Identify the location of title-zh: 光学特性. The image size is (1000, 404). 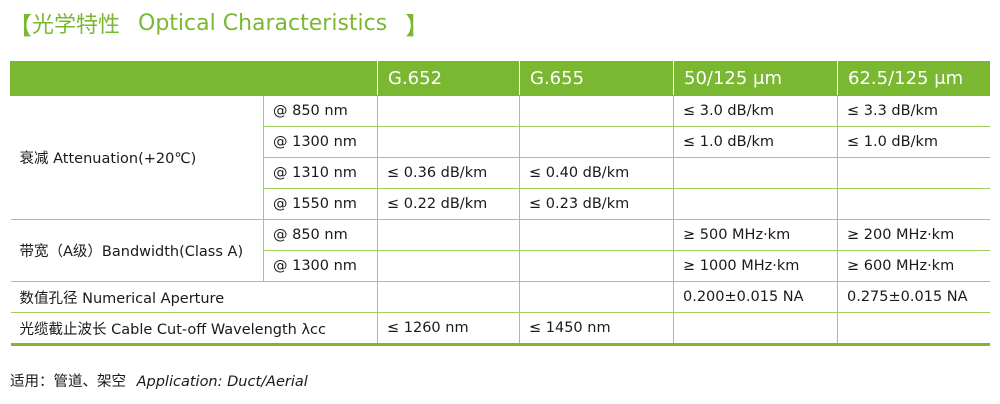
(76, 25).